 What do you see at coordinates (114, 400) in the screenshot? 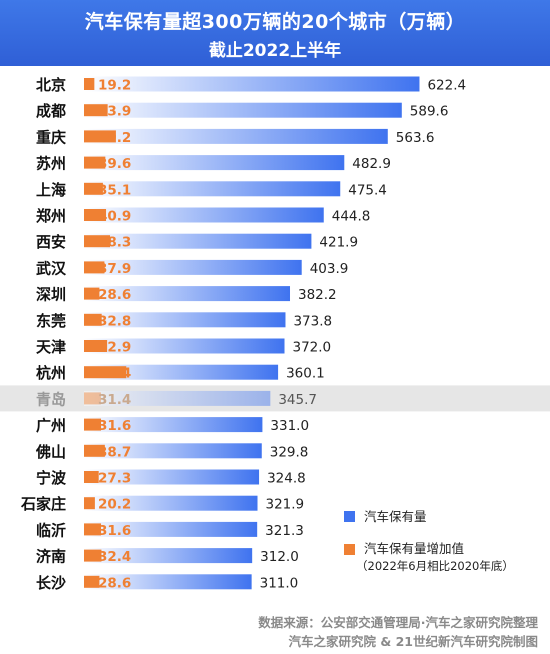
I see `increase-value-label: 31.4` at bounding box center [114, 400].